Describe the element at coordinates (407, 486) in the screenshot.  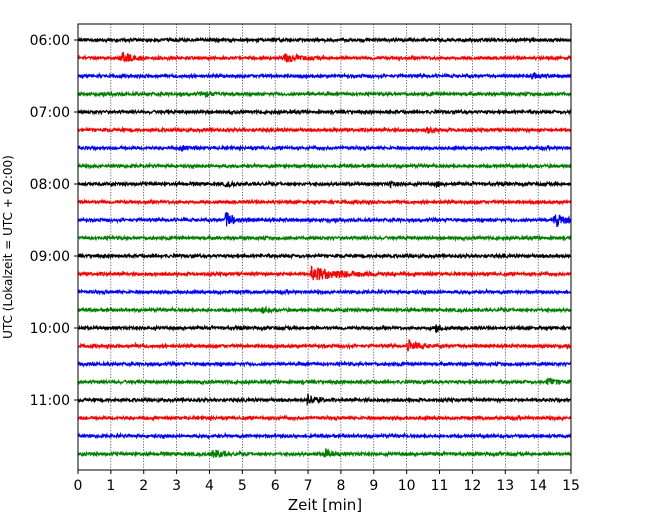
I see `x-tick-label-10: 10` at that location.